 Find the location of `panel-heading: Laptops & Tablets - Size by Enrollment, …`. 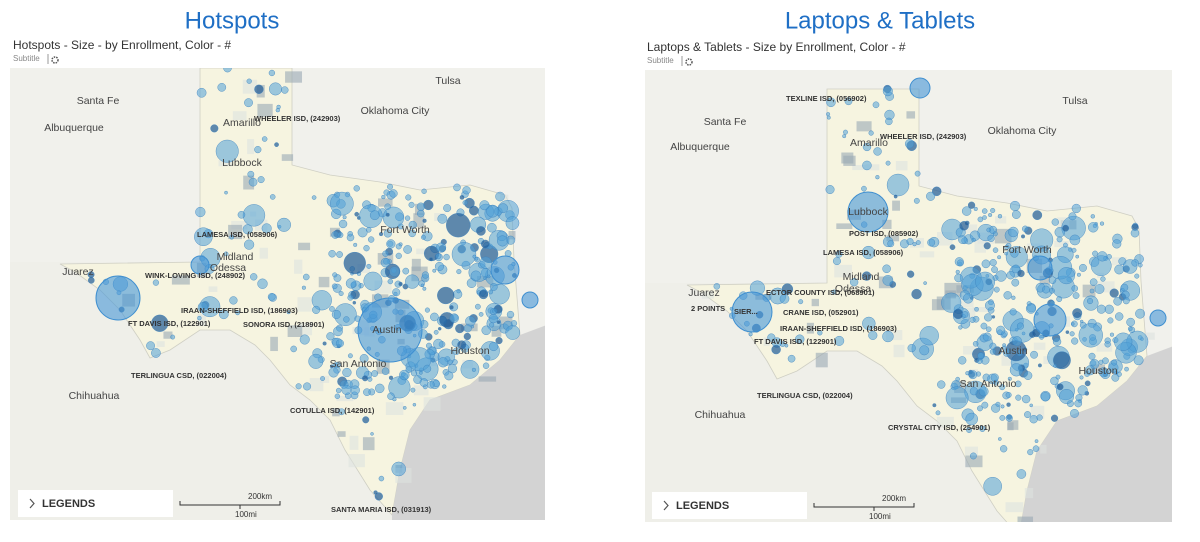

panel-heading: Laptops & Tablets - Size by Enrollment, … is located at coordinates (776, 47).